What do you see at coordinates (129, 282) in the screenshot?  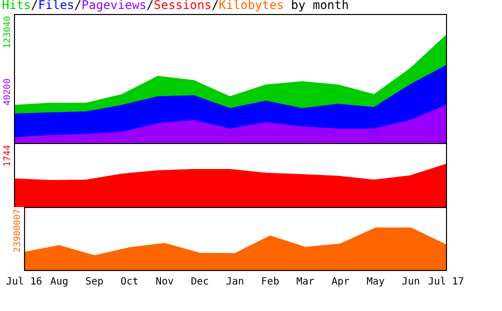 I see `x-tick-label: Oct` at bounding box center [129, 282].